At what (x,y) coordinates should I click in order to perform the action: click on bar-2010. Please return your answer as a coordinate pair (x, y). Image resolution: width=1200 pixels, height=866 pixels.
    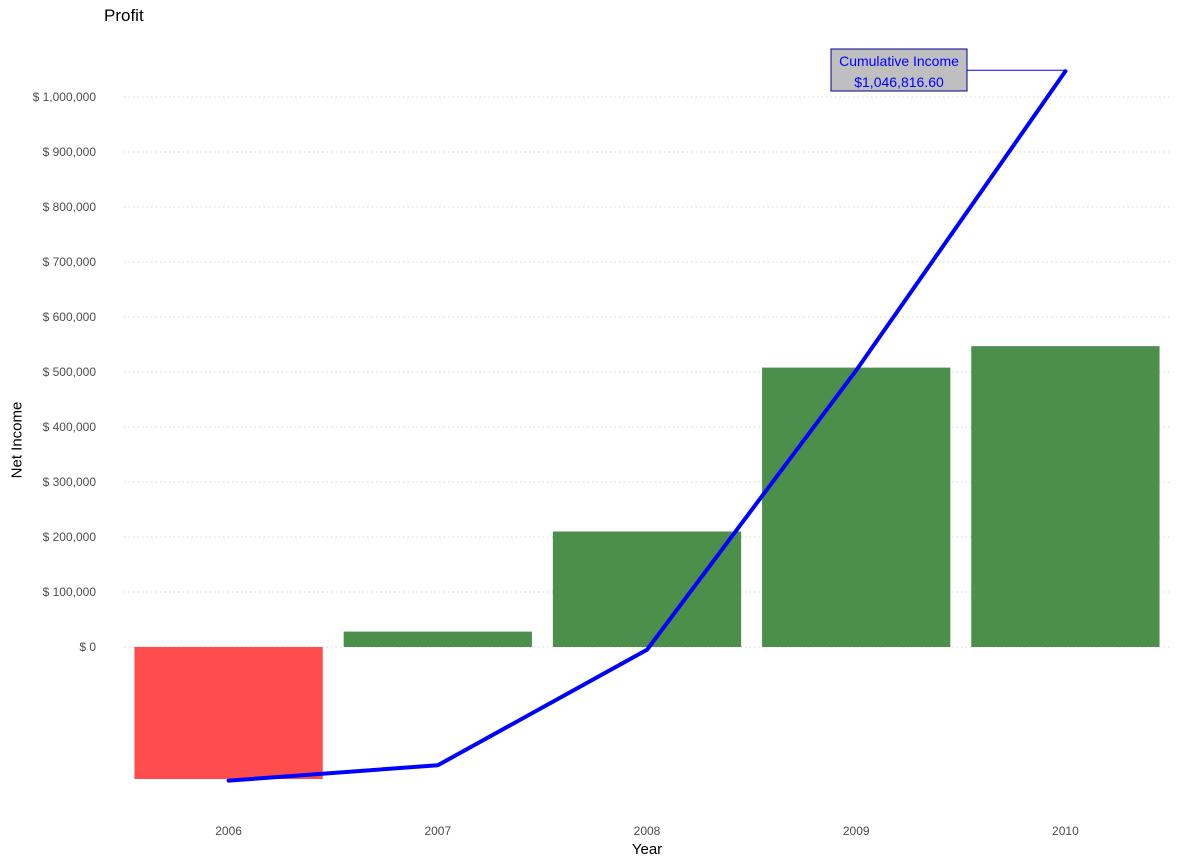
    Looking at the image, I should click on (1065, 496).